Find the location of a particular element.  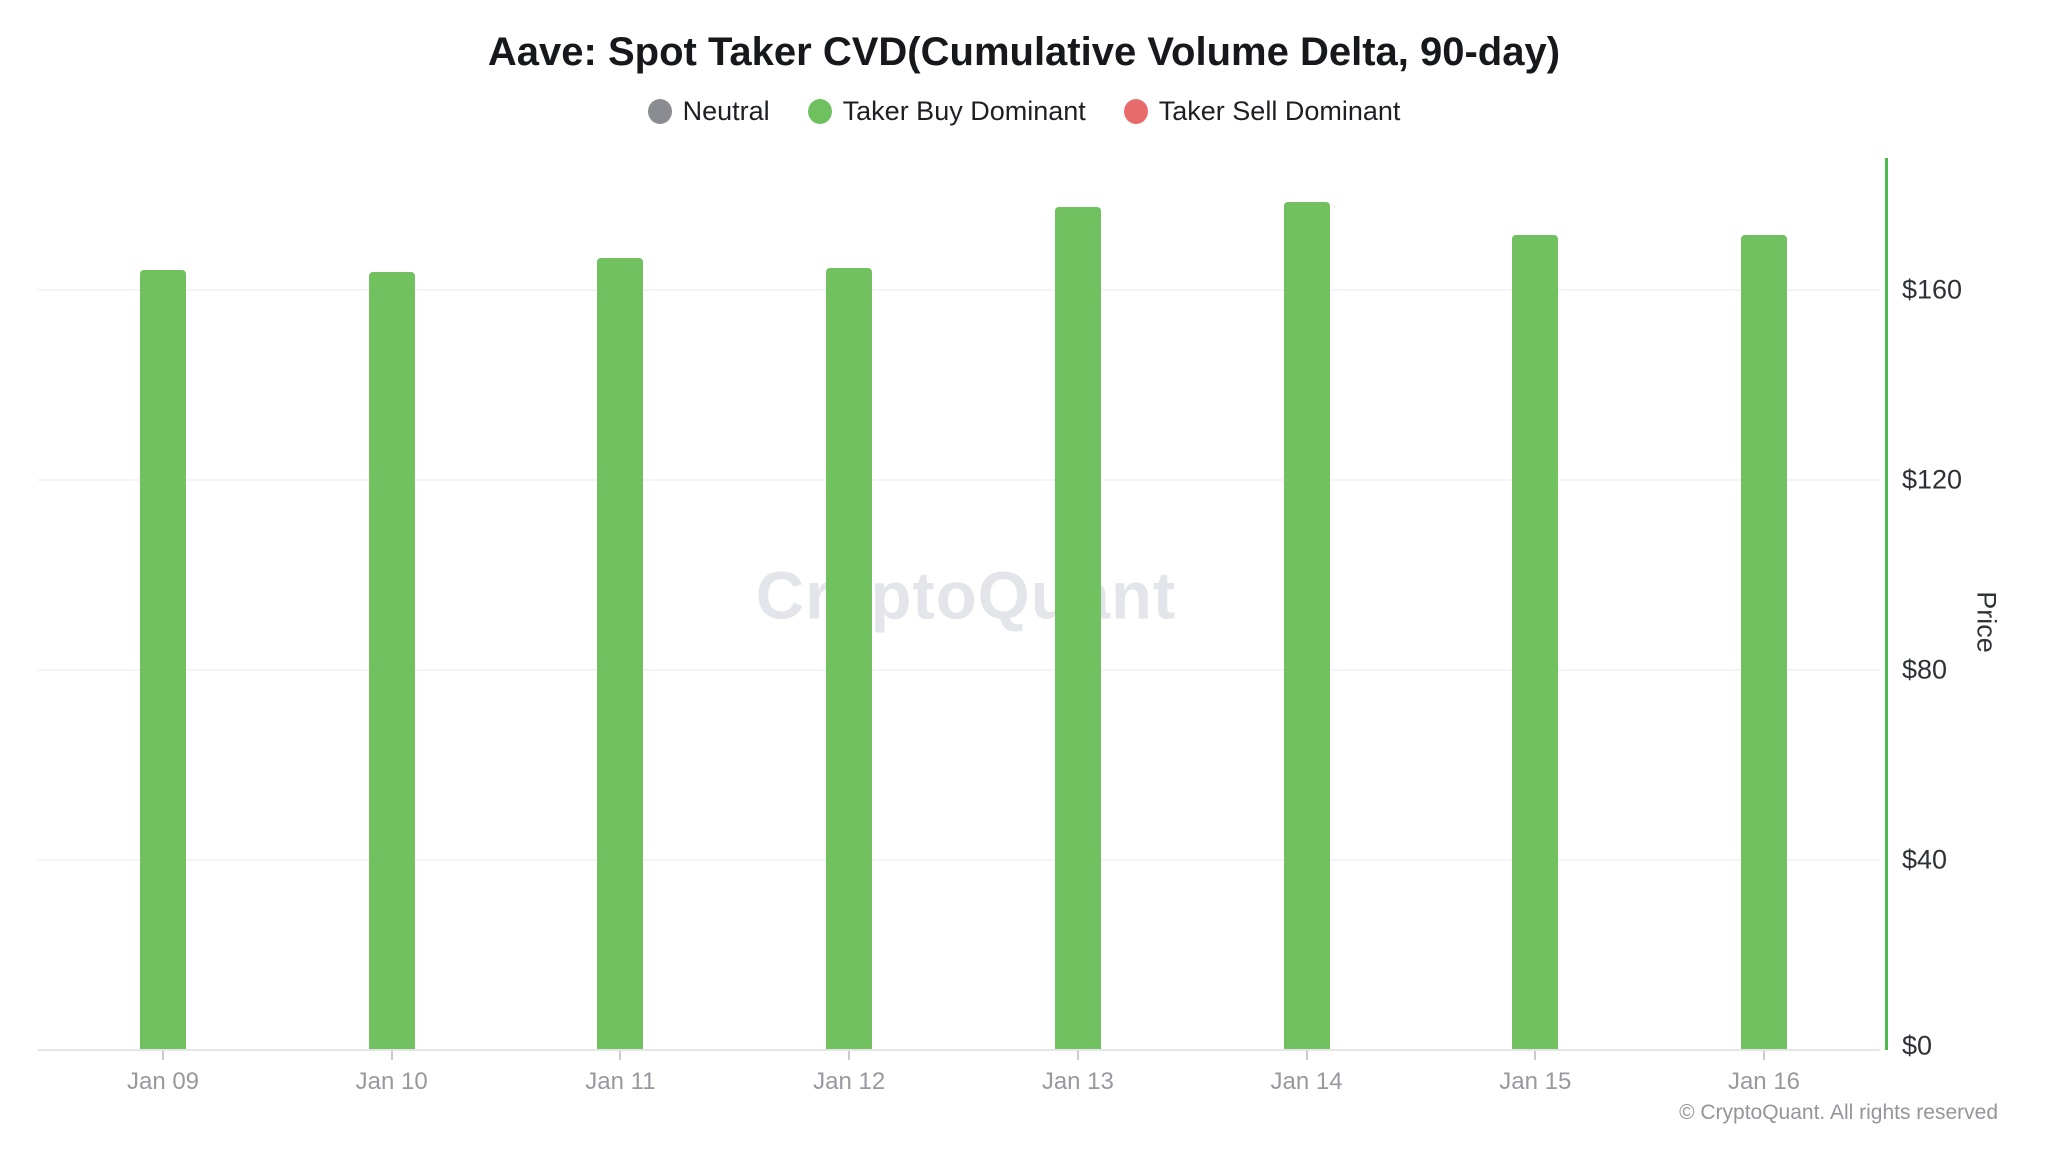

y-tick-label-80: $80 is located at coordinates (1925, 669).